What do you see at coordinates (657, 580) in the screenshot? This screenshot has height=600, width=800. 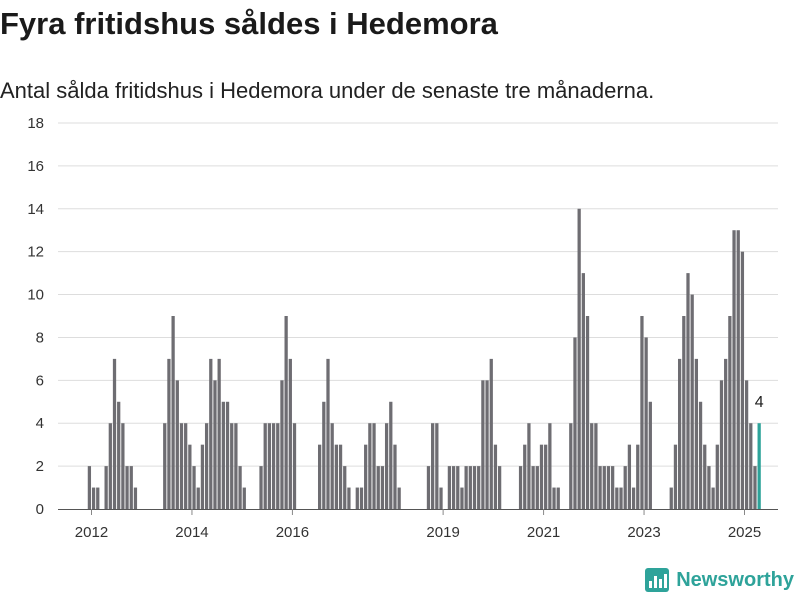 I see `bar-chart-icon` at bounding box center [657, 580].